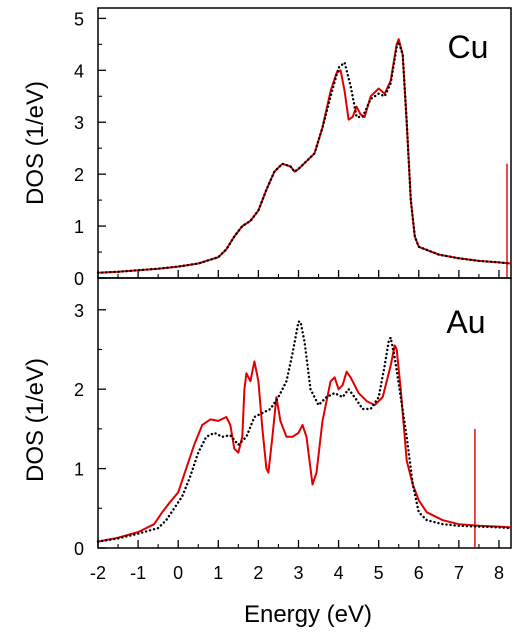 The image size is (514, 633). What do you see at coordinates (79, 71) in the screenshot?
I see `cu-y-tick-label: 4` at bounding box center [79, 71].